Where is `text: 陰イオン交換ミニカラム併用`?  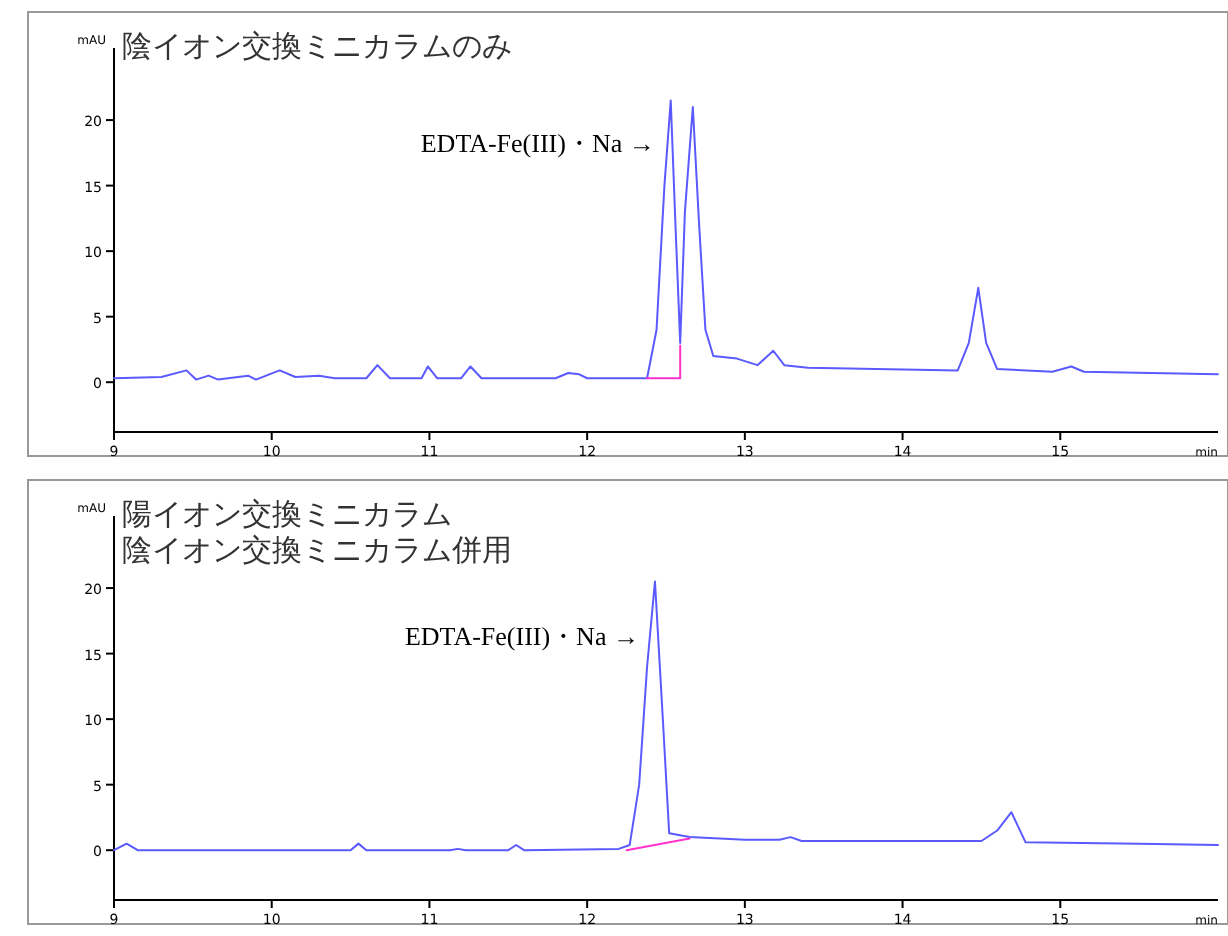 text: 陰イオン交換ミニカラム併用 is located at coordinates (317, 551).